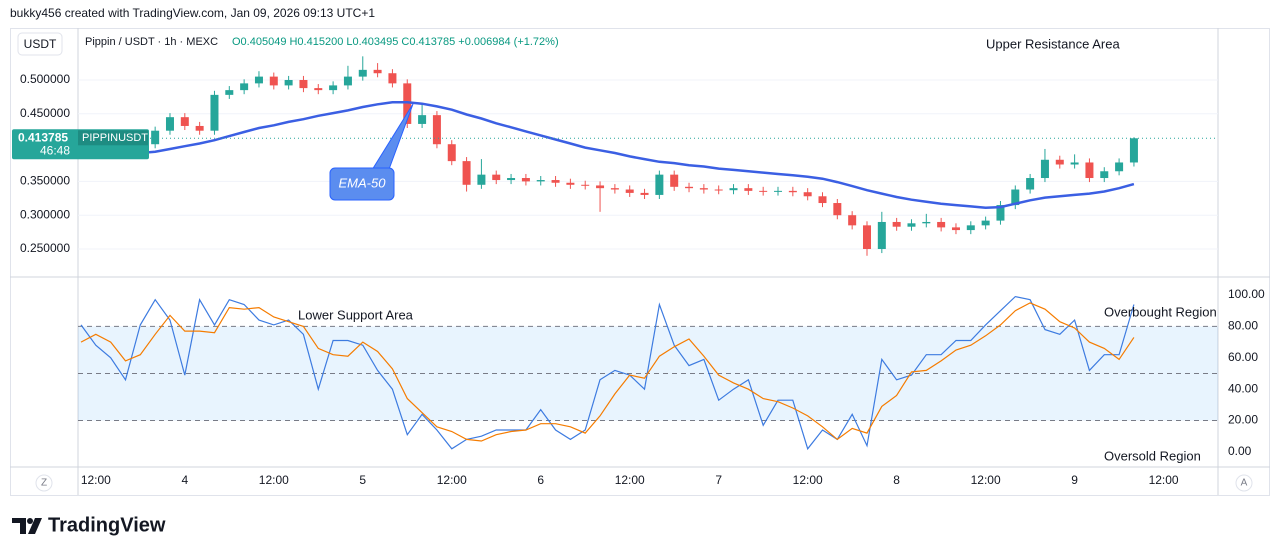 The width and height of the screenshot is (1281, 556). What do you see at coordinates (107, 525) in the screenshot?
I see `brand-name: TradingView` at bounding box center [107, 525].